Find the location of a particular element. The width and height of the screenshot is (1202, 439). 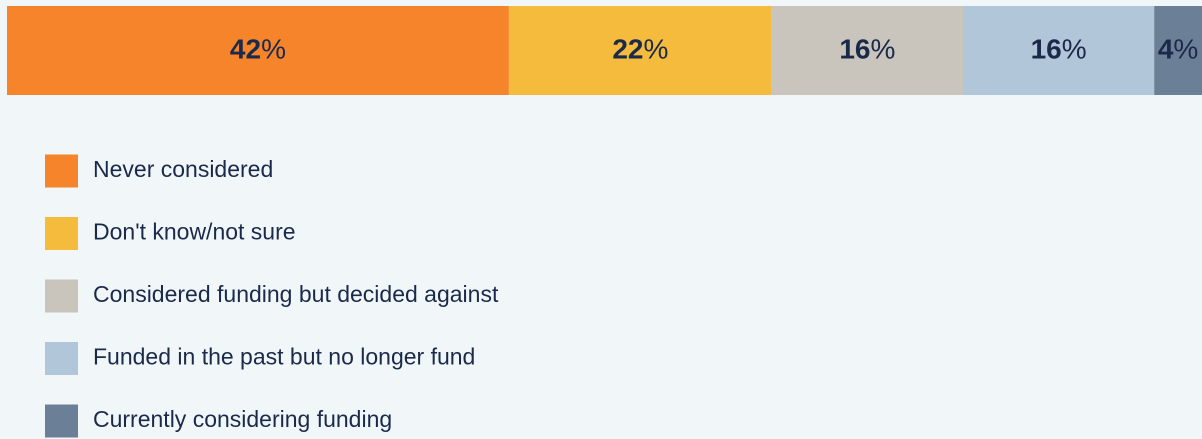

data-label: 4% is located at coordinates (1178, 49).